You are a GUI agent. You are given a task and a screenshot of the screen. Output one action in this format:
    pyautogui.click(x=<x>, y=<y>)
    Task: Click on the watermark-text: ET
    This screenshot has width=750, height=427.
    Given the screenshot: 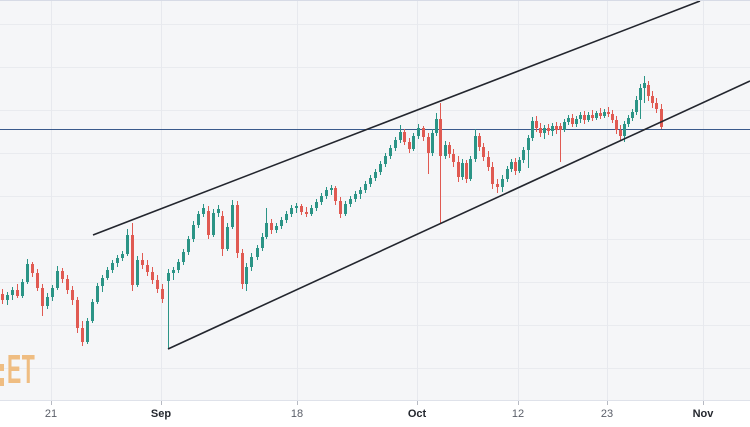 What is the action you would take?
    pyautogui.click(x=21, y=372)
    